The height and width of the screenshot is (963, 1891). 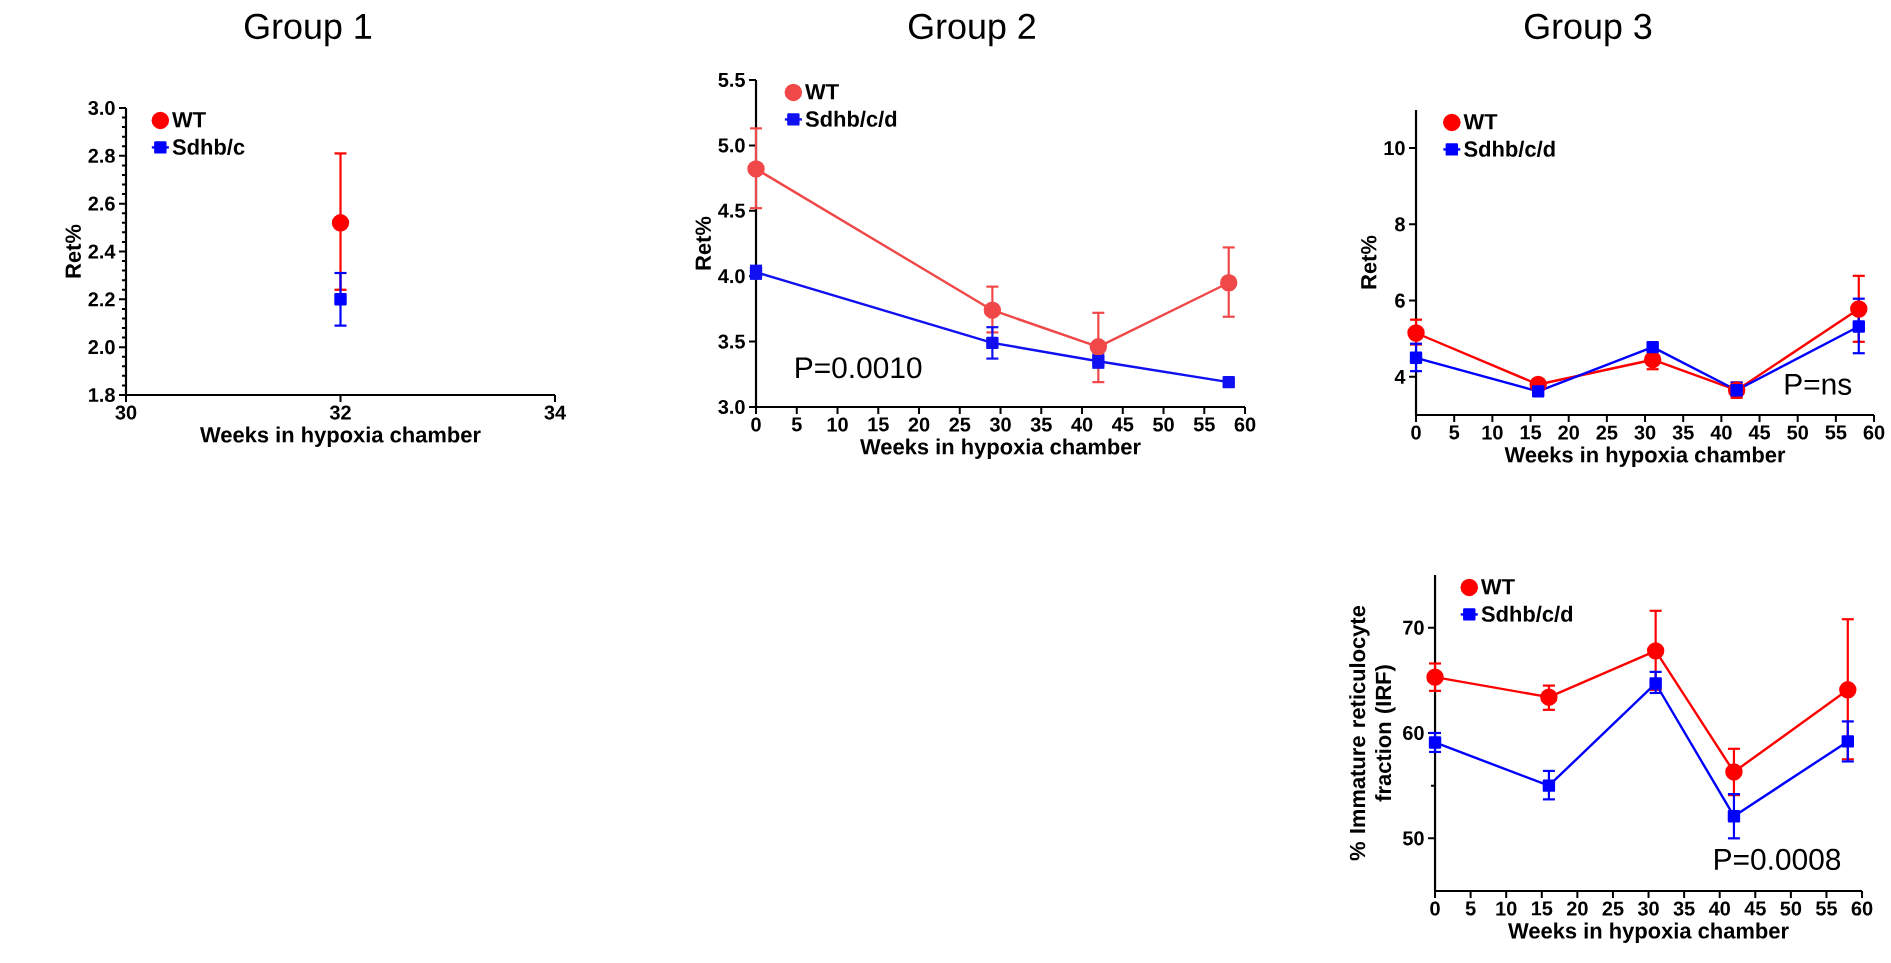 What do you see at coordinates (731, 276) in the screenshot?
I see `y-tick-label: 4.0` at bounding box center [731, 276].